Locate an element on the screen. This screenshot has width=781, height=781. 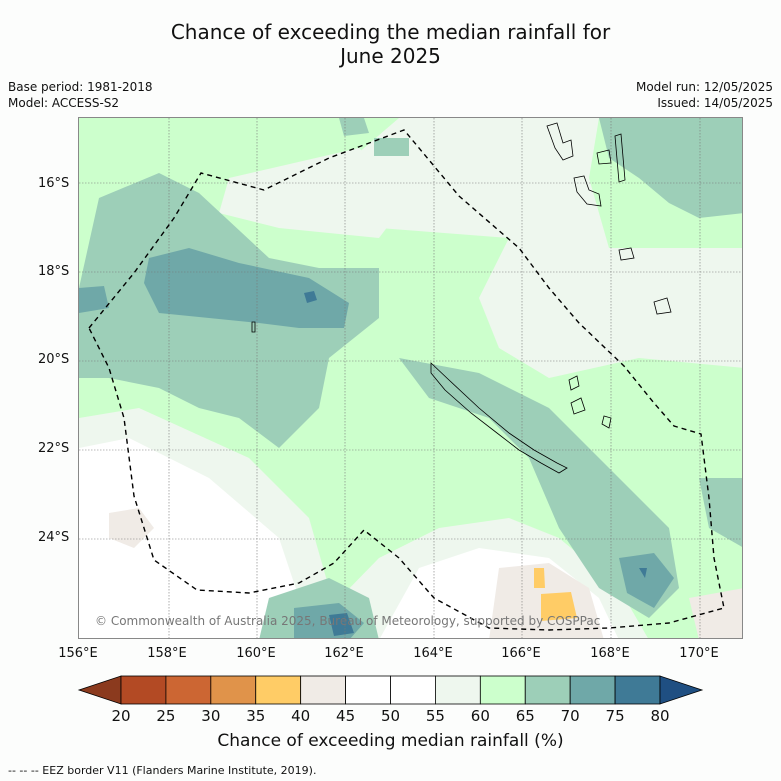
colorbar-tick-label: 60 is located at coordinates (480, 716).